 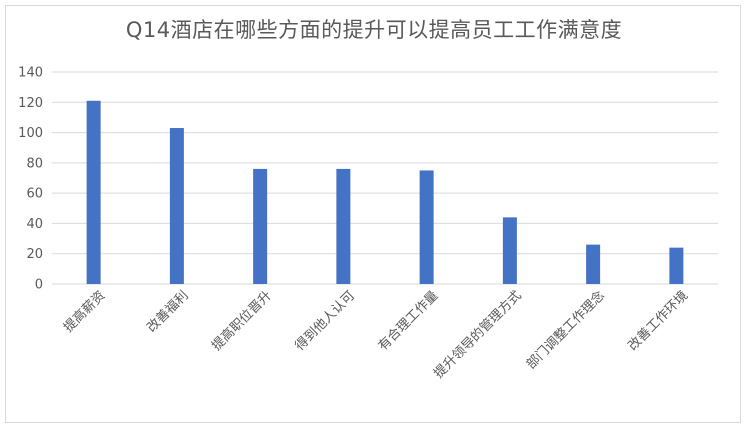 I want to click on y-tick-label: 140, so click(x=30, y=73).